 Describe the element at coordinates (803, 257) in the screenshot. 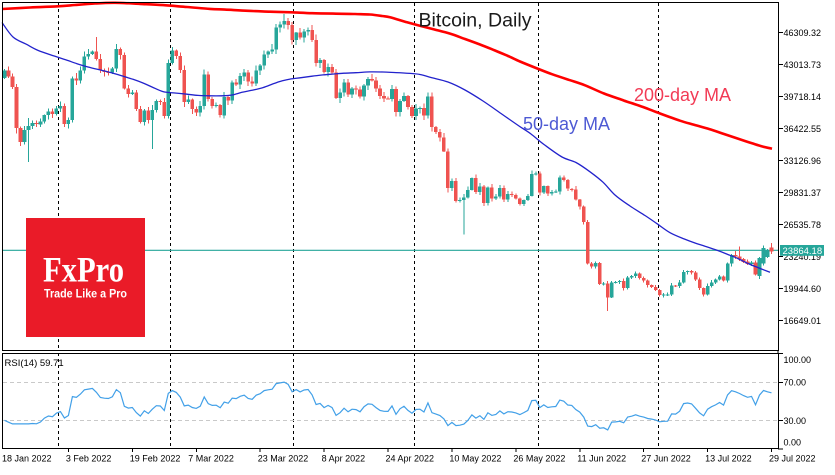

I see `svg-text: 23240.19` at that location.